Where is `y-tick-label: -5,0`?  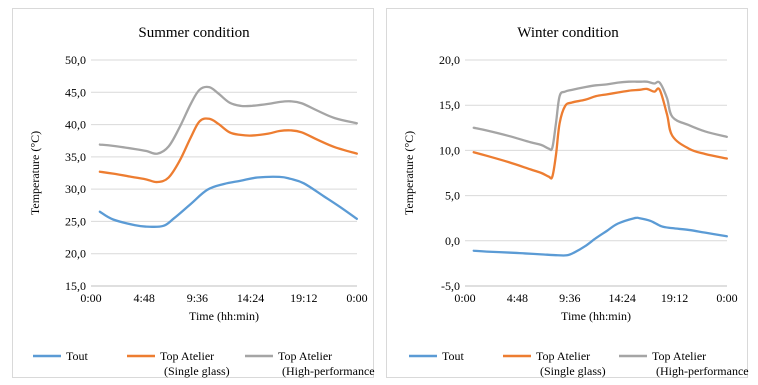 y-tick-label: -5,0 is located at coordinates (450, 286).